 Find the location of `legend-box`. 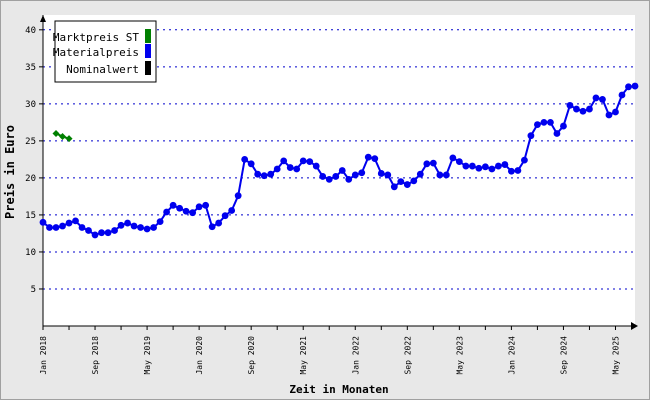

legend-box is located at coordinates (105, 51).